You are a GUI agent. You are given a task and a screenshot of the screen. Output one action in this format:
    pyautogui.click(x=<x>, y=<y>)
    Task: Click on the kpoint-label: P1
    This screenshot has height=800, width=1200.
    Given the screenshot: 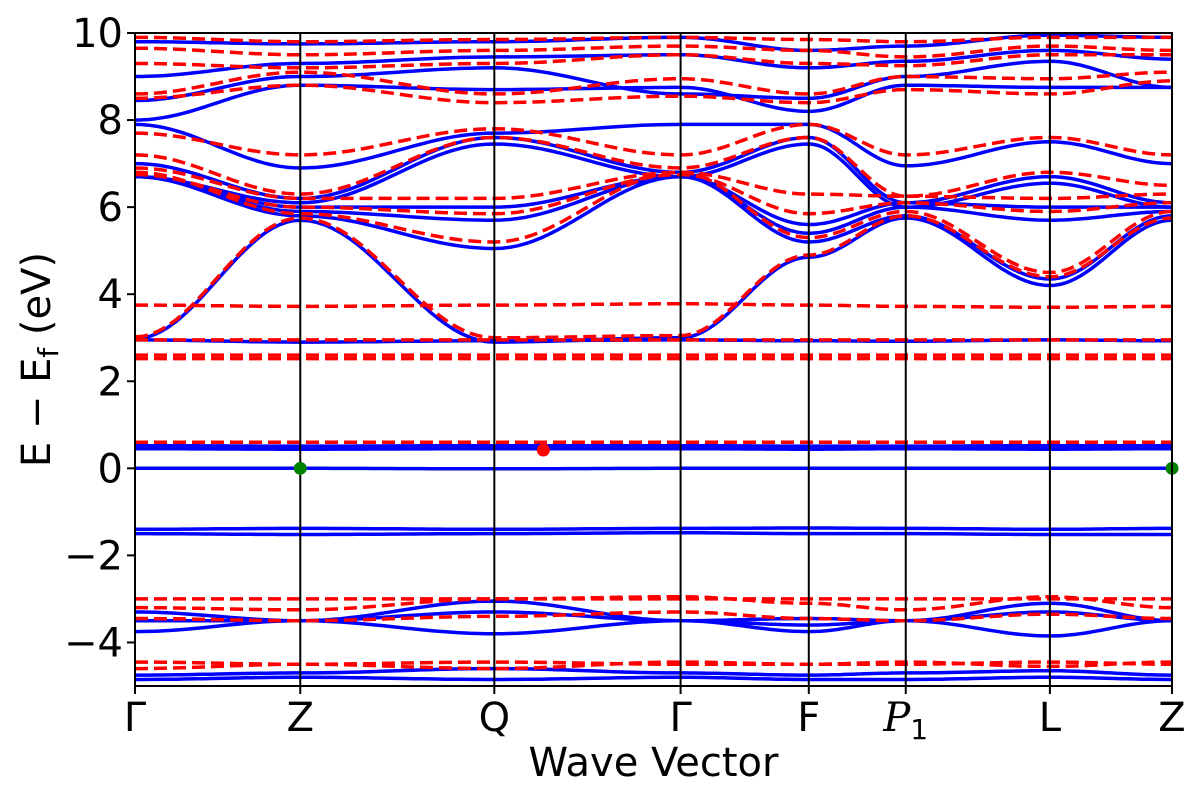 What is the action you would take?
    pyautogui.click(x=905, y=720)
    